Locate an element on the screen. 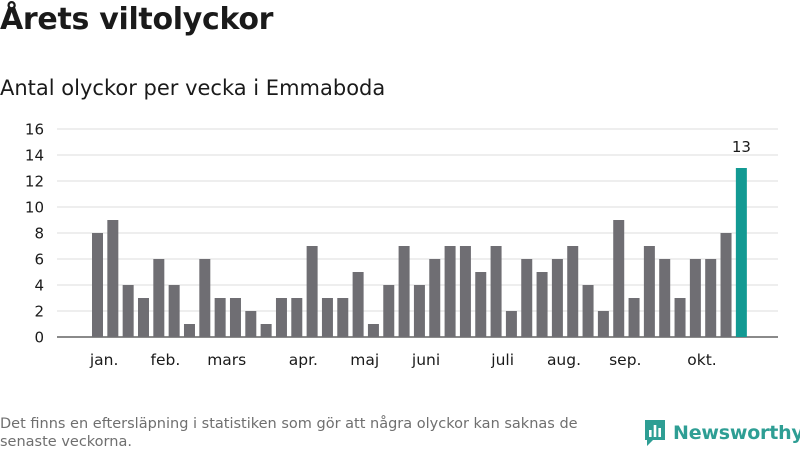  x-month-label: aug. is located at coordinates (564, 360).